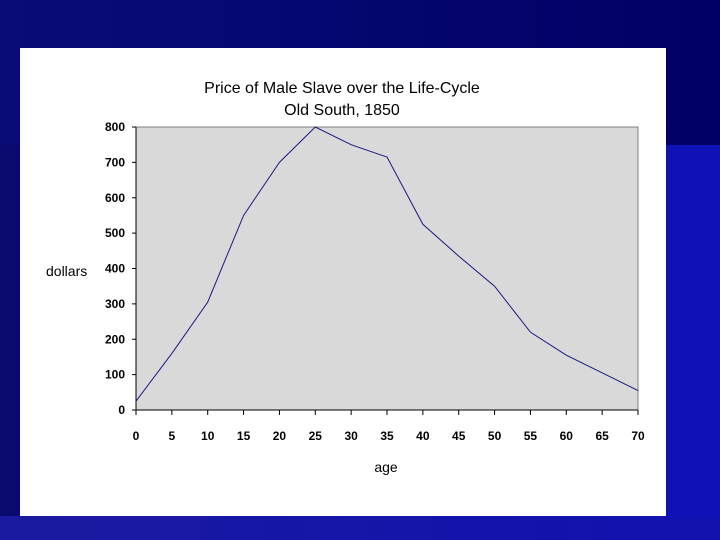 This screenshot has height=540, width=720. What do you see at coordinates (495, 436) in the screenshot?
I see `x-tick-label: 50` at bounding box center [495, 436].